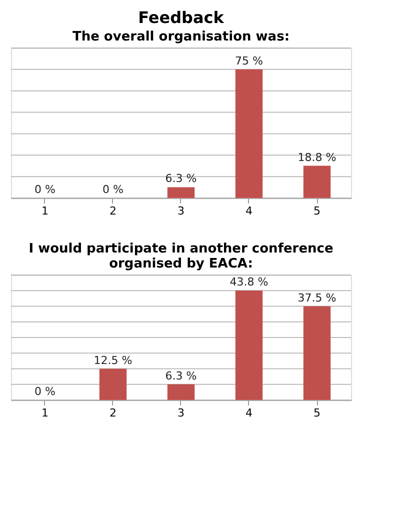 This screenshot has height=525, width=400. What do you see at coordinates (249, 61) in the screenshot?
I see `data-label: 75 %` at bounding box center [249, 61].